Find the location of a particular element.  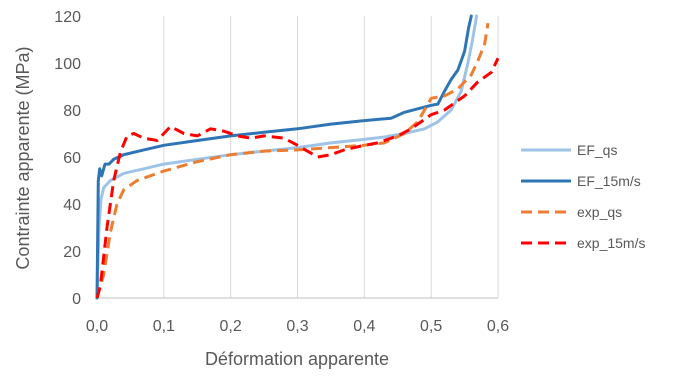

x-tick-label: 0,4 is located at coordinates (364, 326).